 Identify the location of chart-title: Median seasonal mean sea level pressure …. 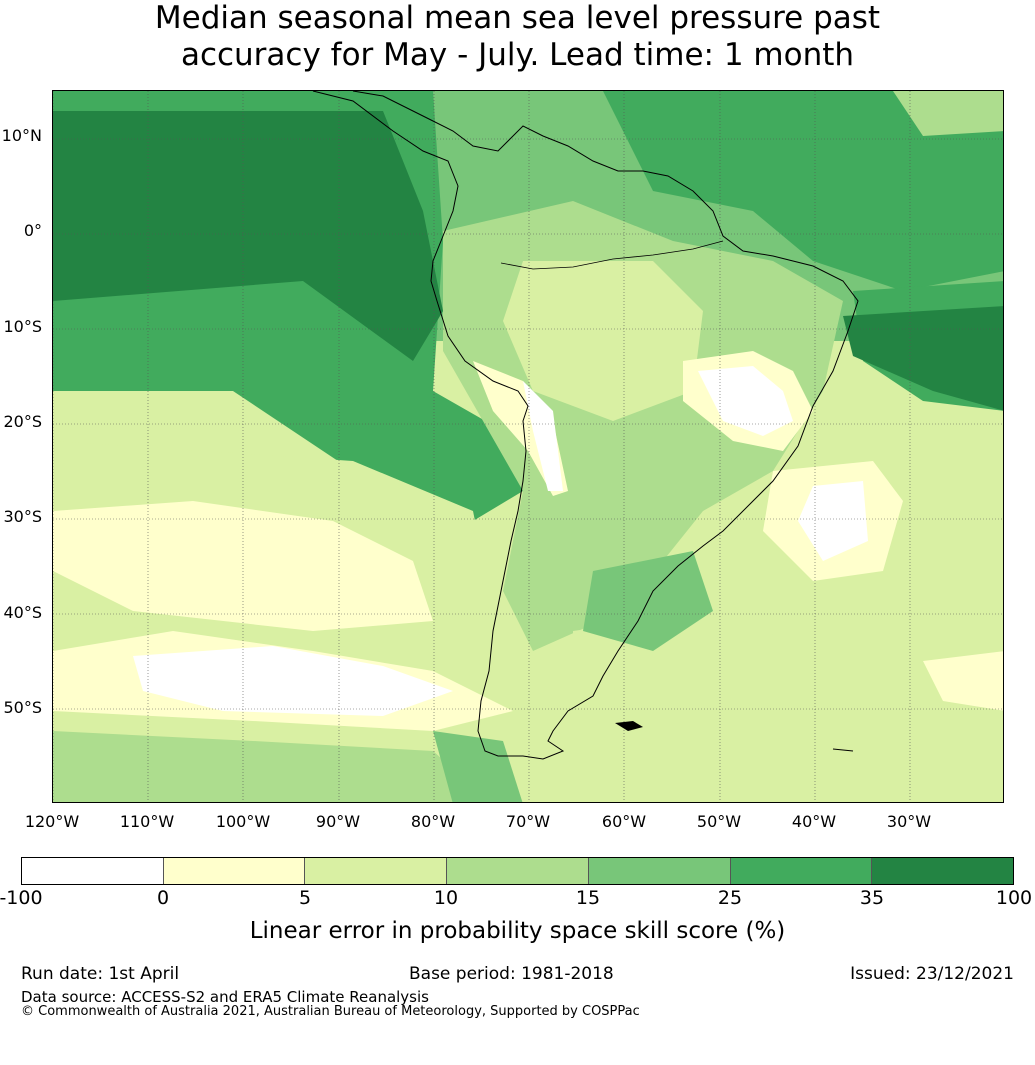
(517, 37).